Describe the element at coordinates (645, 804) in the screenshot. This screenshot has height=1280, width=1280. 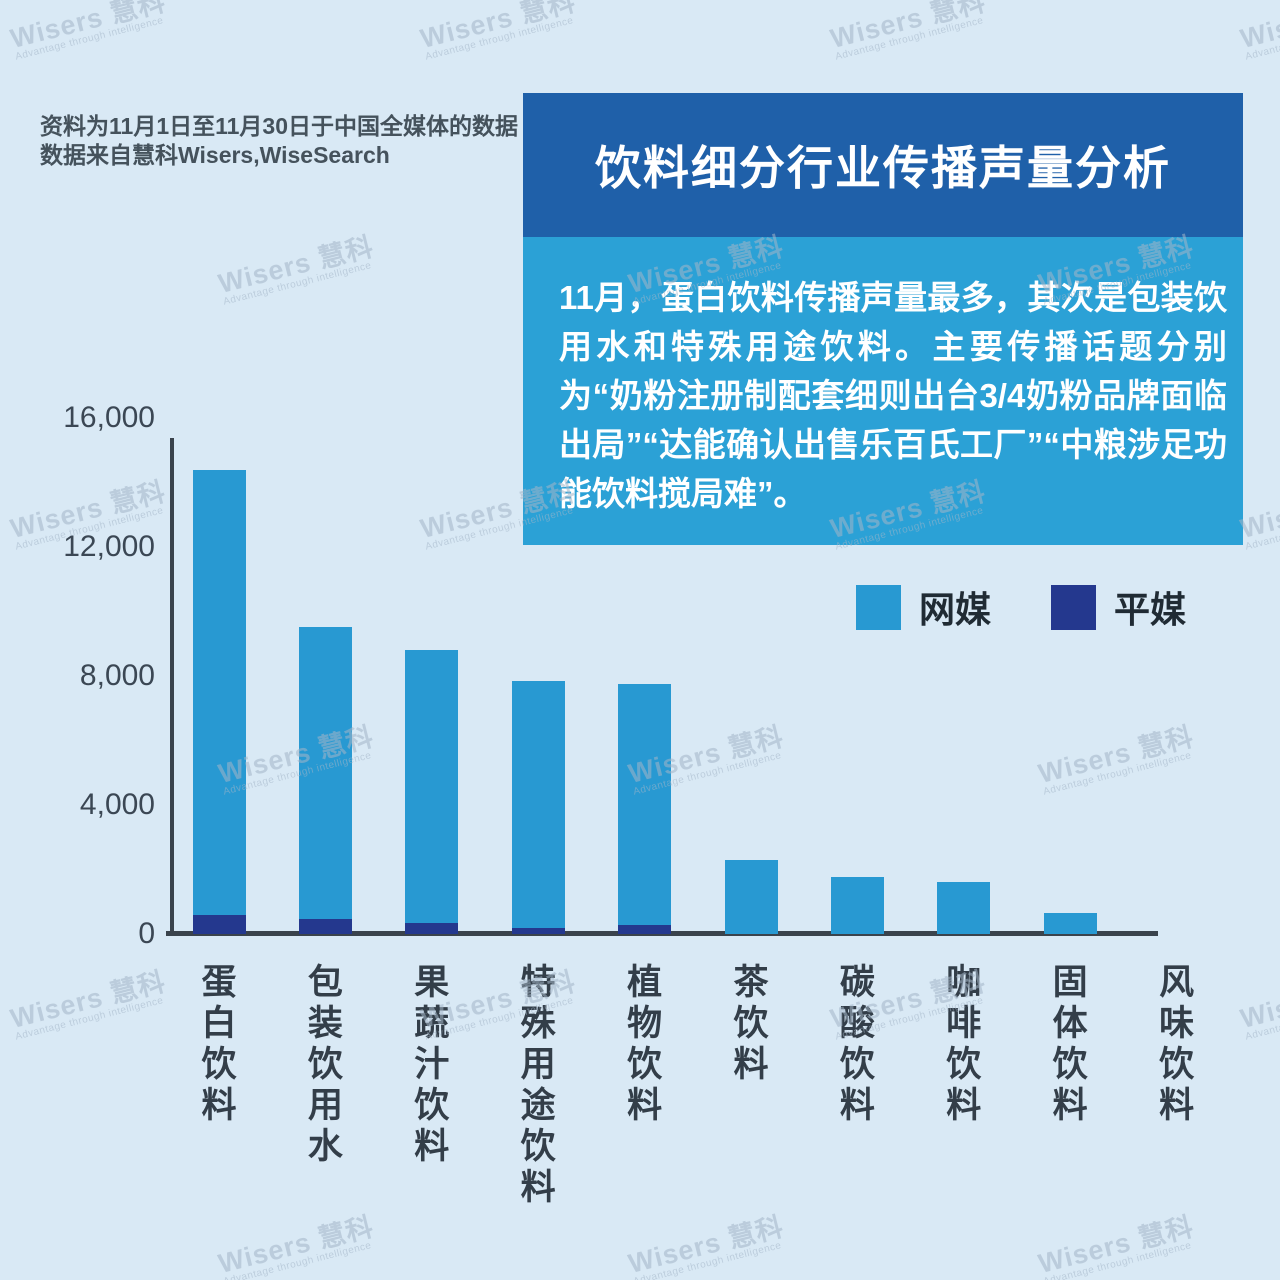
I see `bar-segment-online-植物饮料` at that location.